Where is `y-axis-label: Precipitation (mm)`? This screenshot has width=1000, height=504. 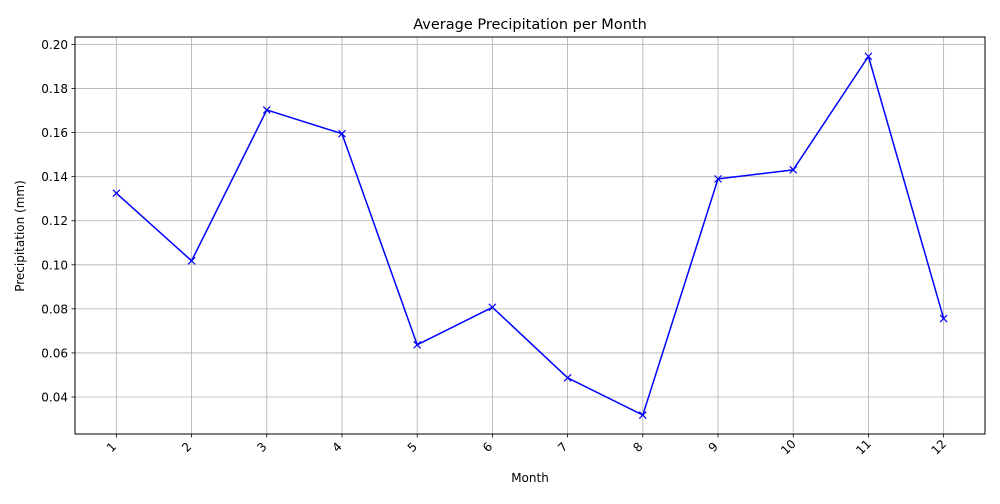 y-axis-label: Precipitation (mm) is located at coordinates (20, 236).